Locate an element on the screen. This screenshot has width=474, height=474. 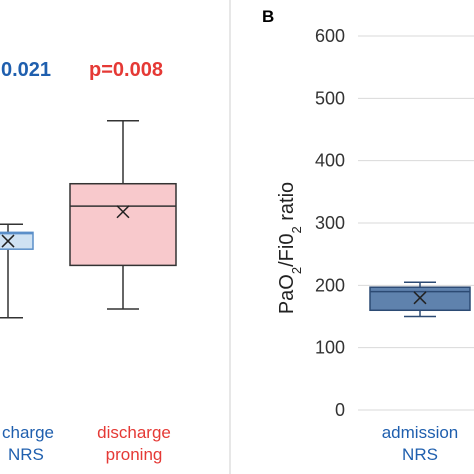
pvalue-discharge-proning: p=0.008 is located at coordinates (126, 70).